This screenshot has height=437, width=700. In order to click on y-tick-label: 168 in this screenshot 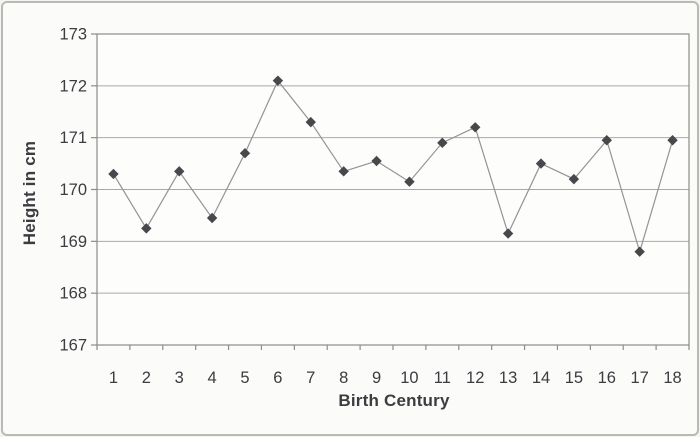, I will do `click(73, 294)`.